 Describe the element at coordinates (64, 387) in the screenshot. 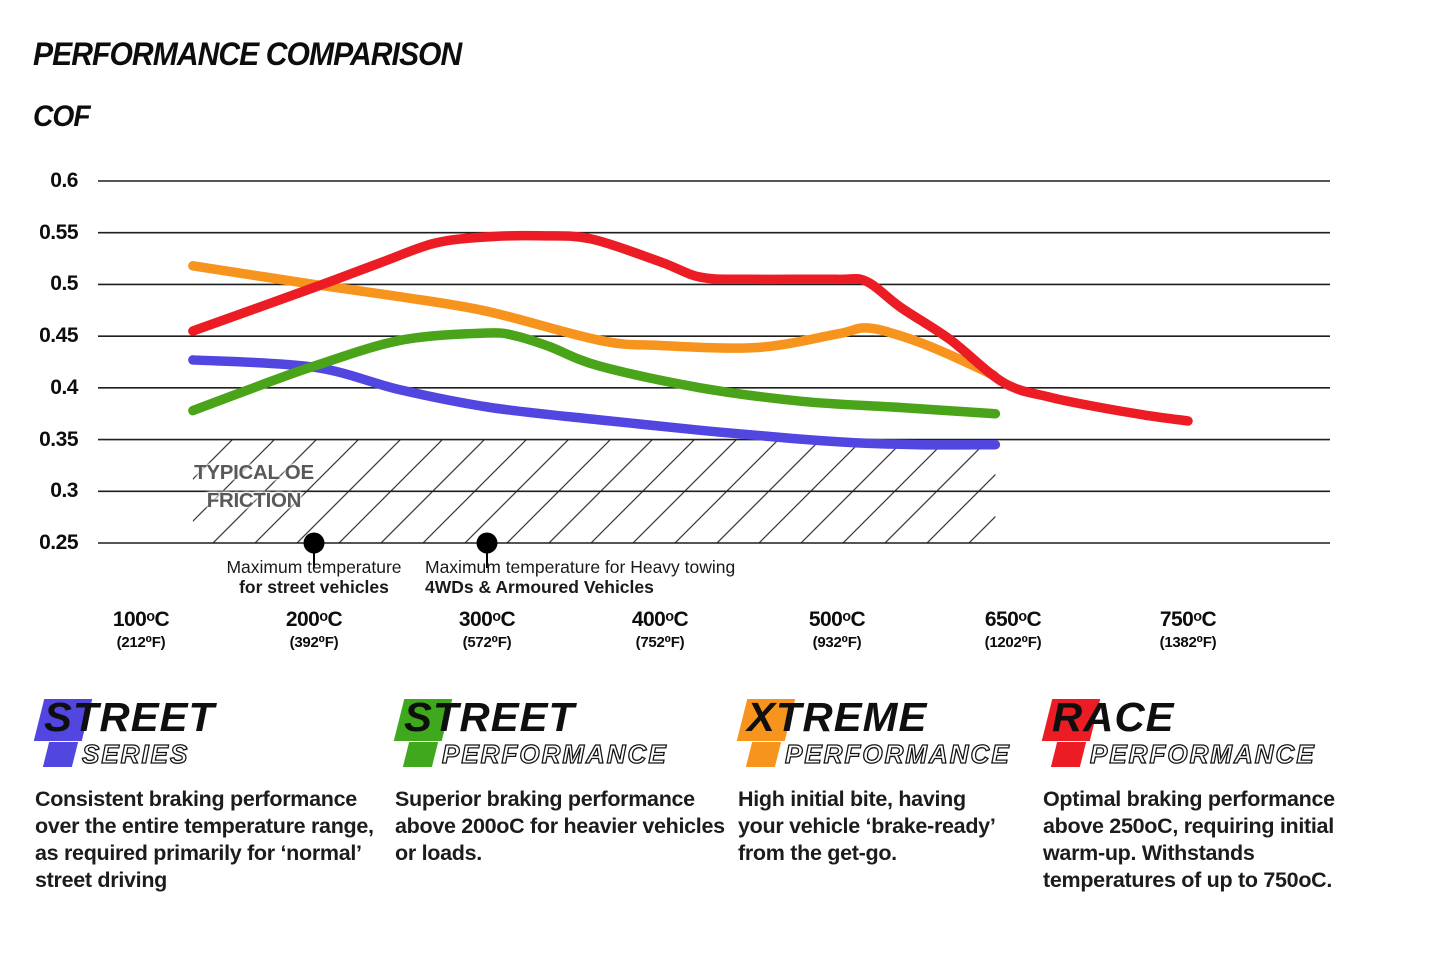

I see `y-tick-label: 0.4` at that location.